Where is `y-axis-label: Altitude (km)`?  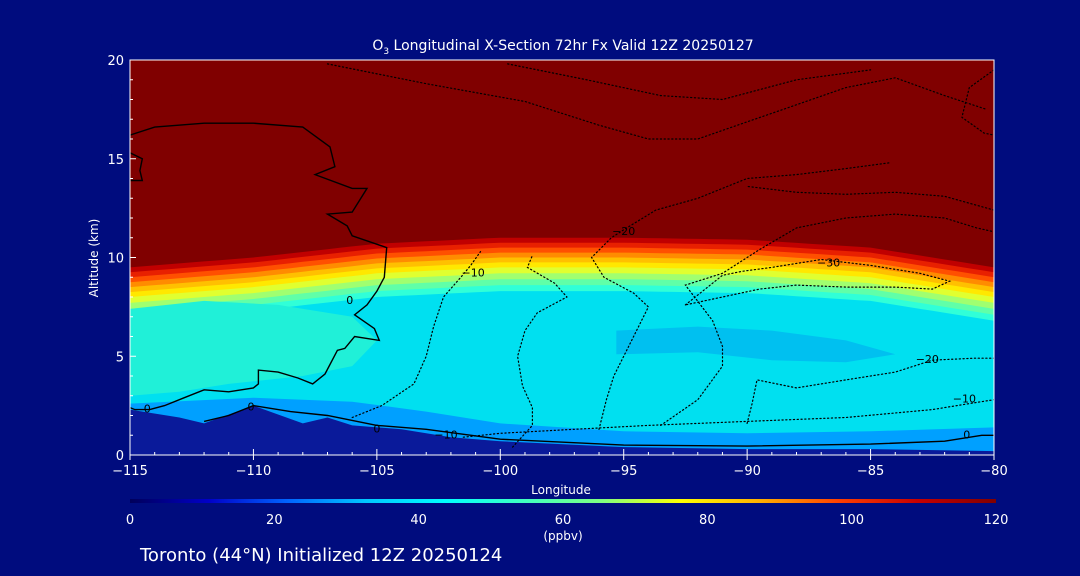
y-axis-label: Altitude (km) is located at coordinates (94, 258).